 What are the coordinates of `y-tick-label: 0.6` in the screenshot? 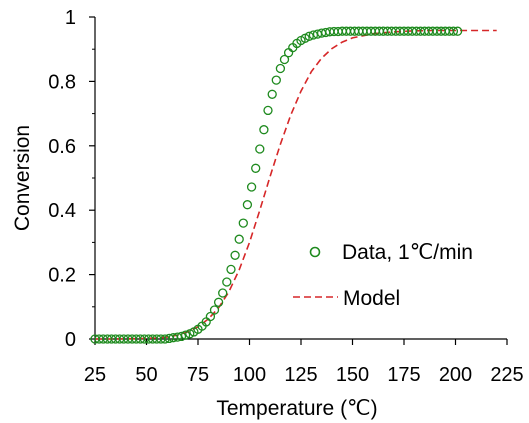 It's located at (62, 147).